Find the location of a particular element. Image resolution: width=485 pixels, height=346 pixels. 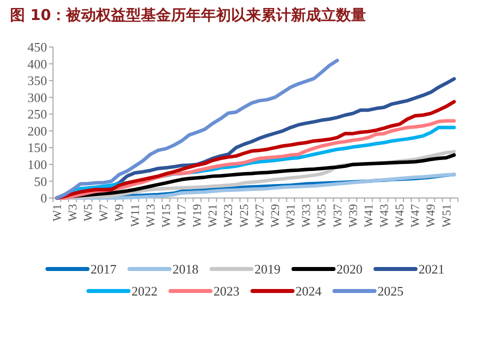

legend-label: 2020 is located at coordinates (349, 269).